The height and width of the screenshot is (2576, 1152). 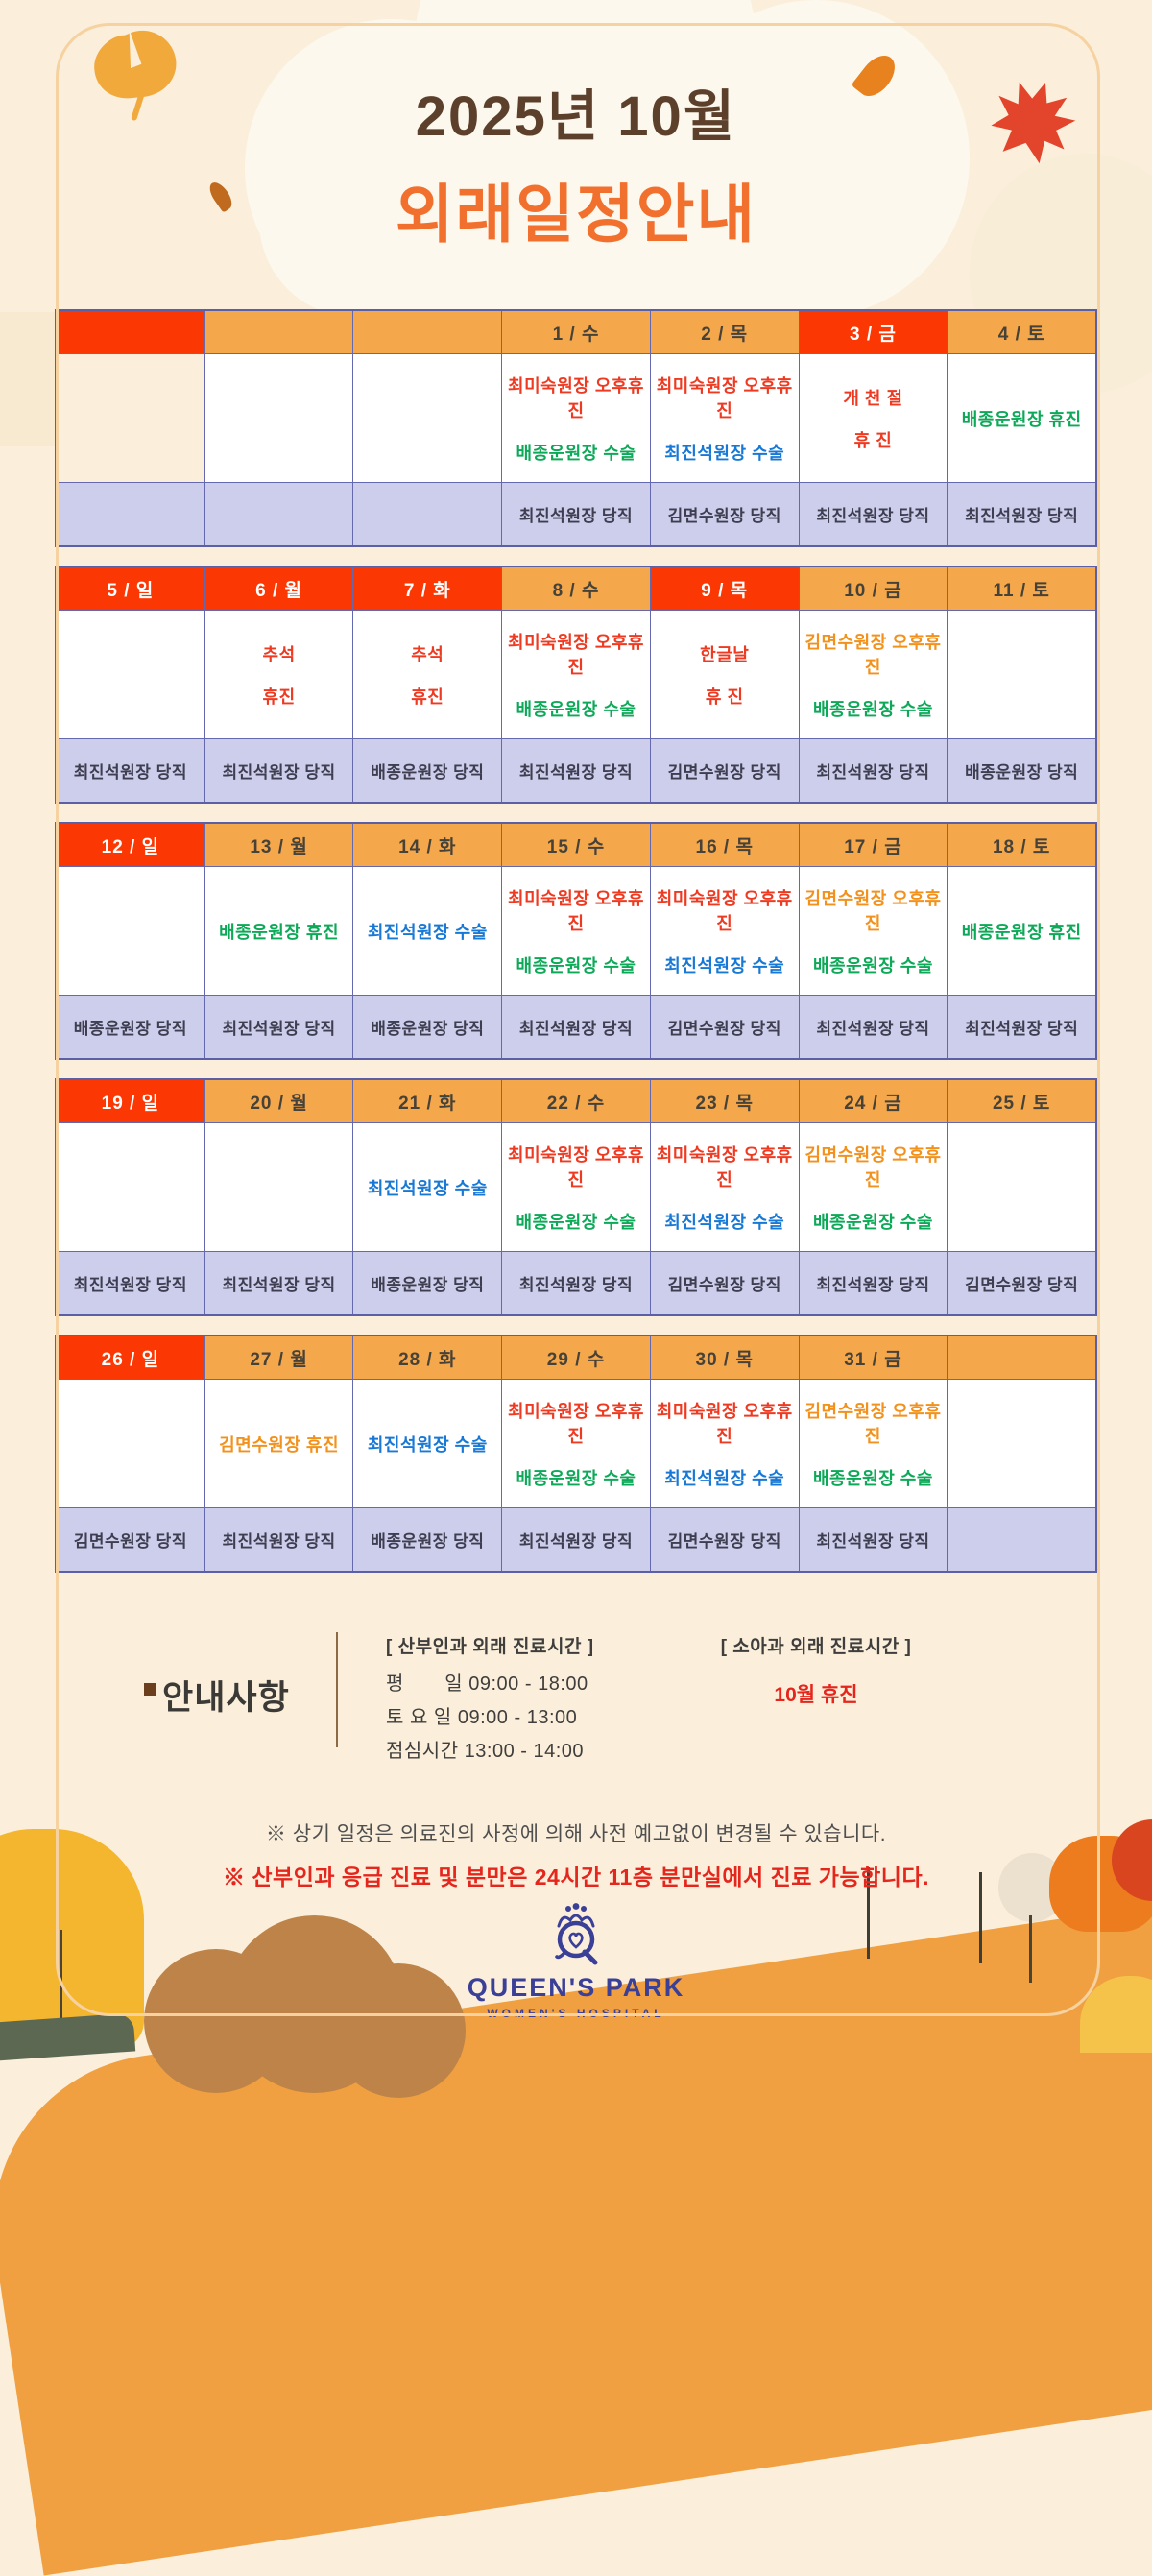 I want to click on day-header: 29 / 수, so click(x=575, y=1357).